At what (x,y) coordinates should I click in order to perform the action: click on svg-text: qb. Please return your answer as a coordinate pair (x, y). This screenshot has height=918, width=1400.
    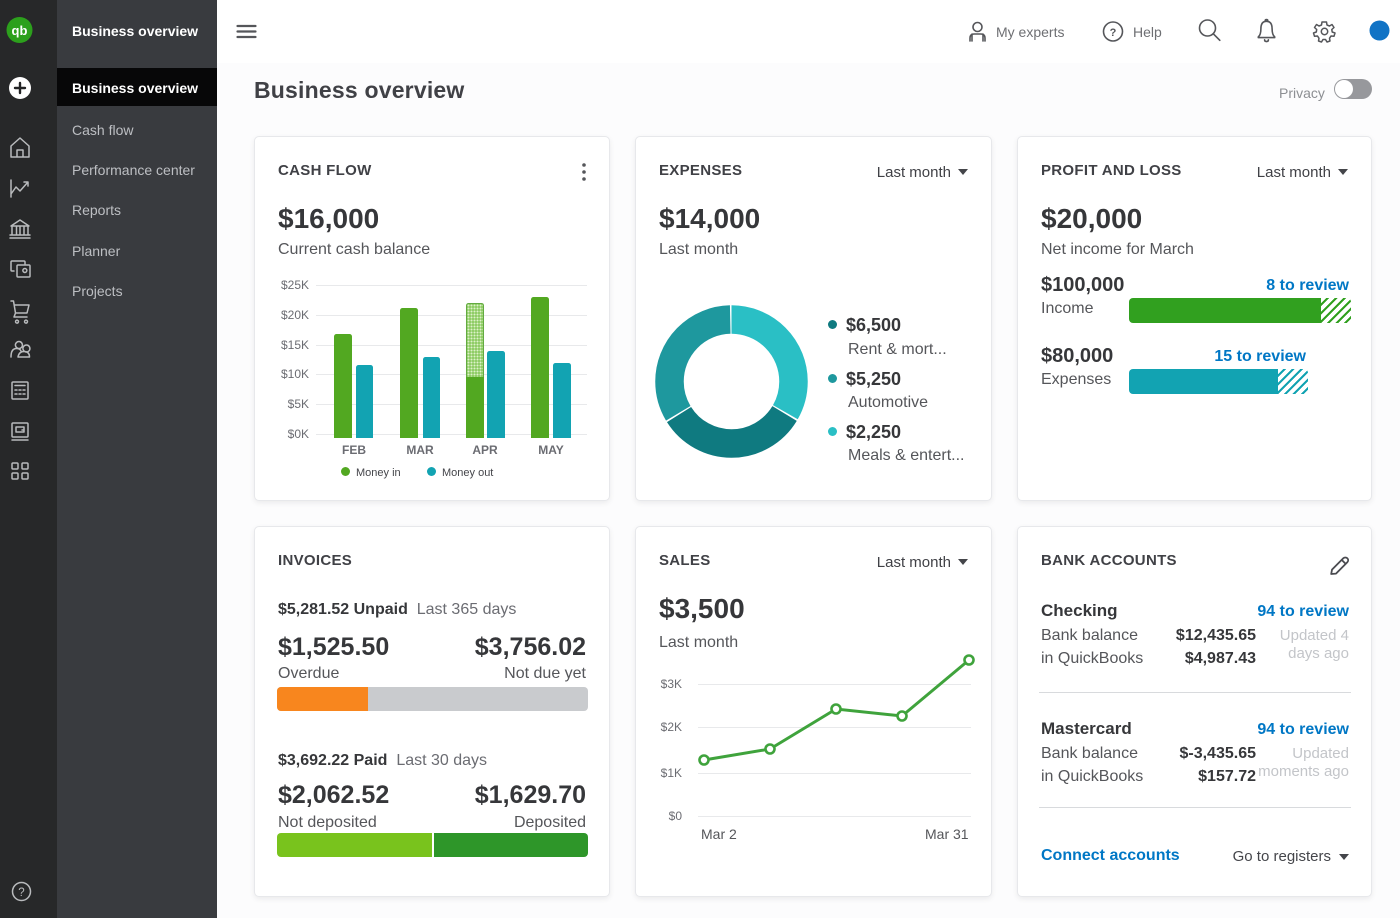
    Looking at the image, I should click on (20, 30).